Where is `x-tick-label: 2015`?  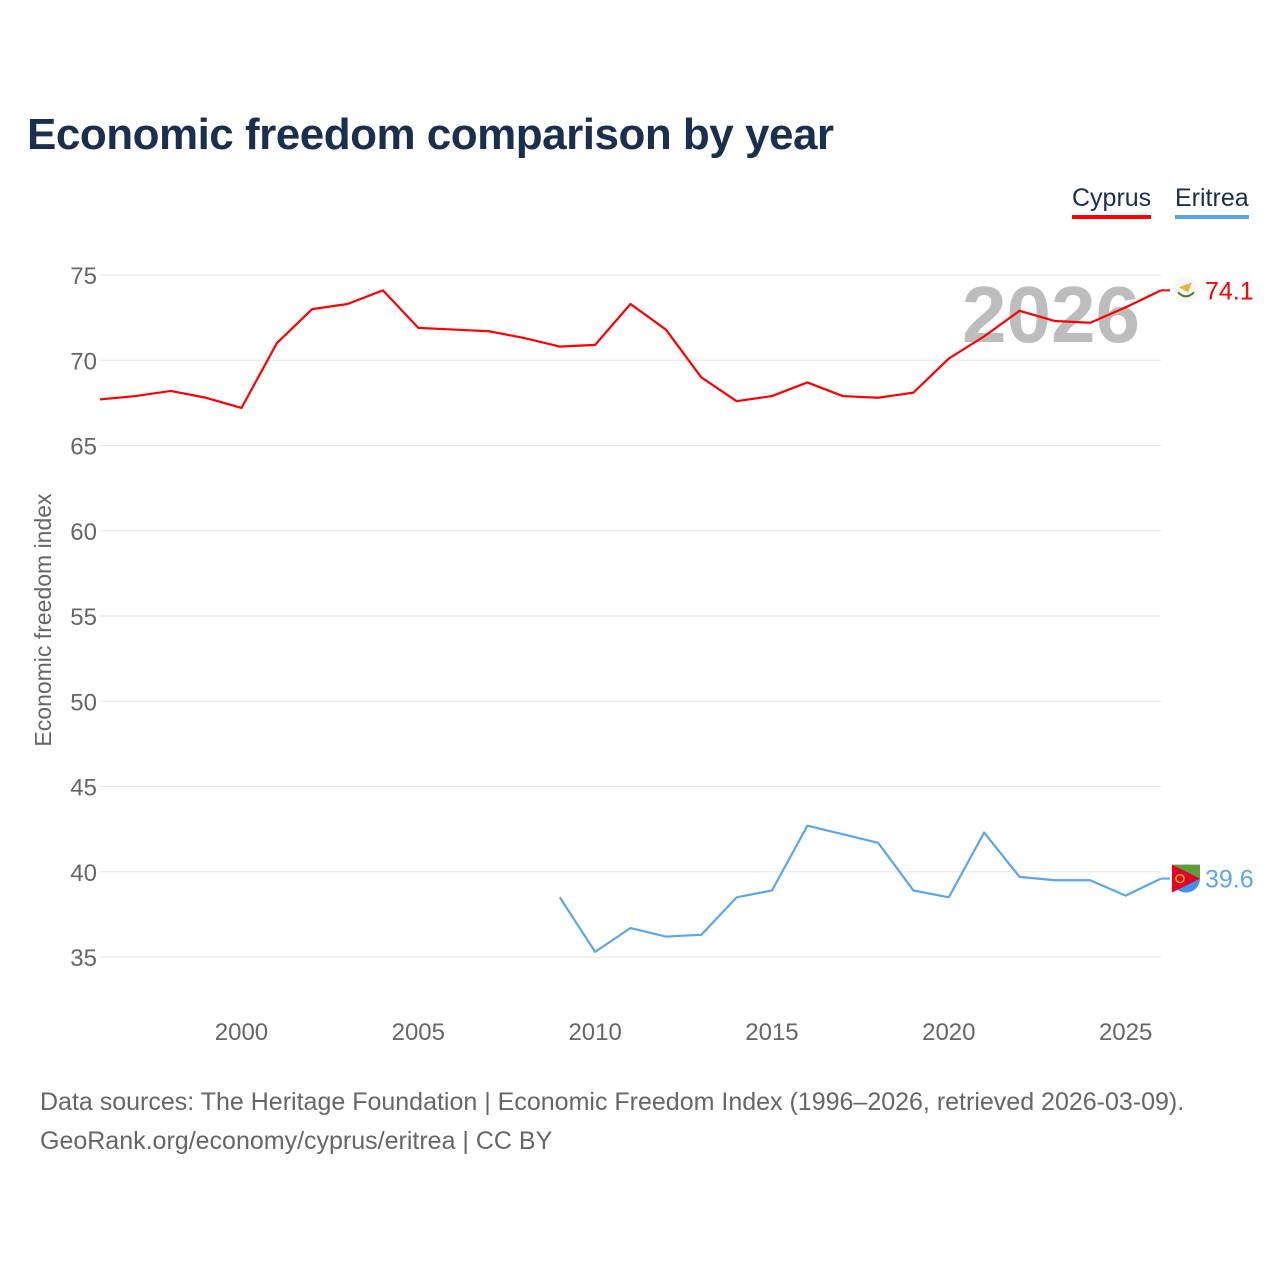 x-tick-label: 2015 is located at coordinates (771, 1032).